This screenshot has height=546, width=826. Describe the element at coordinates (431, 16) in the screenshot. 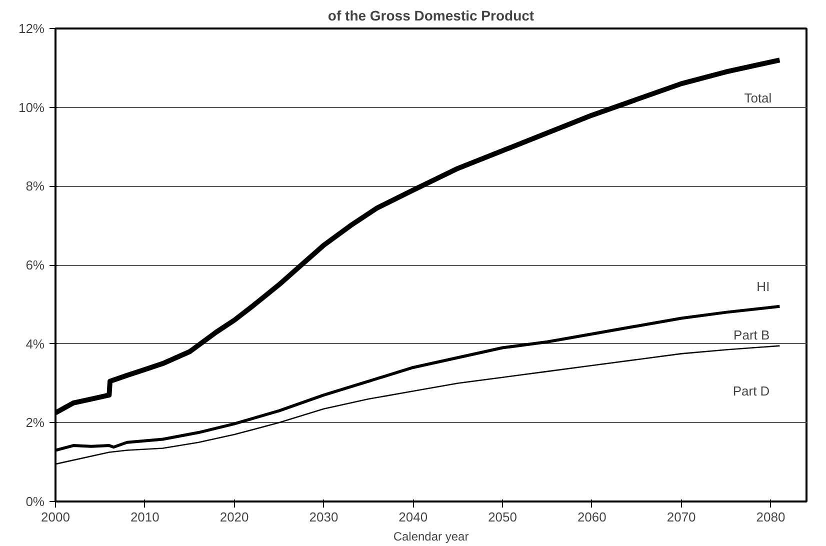

I see `chart-title: of the Gross Domestic Product` at that location.